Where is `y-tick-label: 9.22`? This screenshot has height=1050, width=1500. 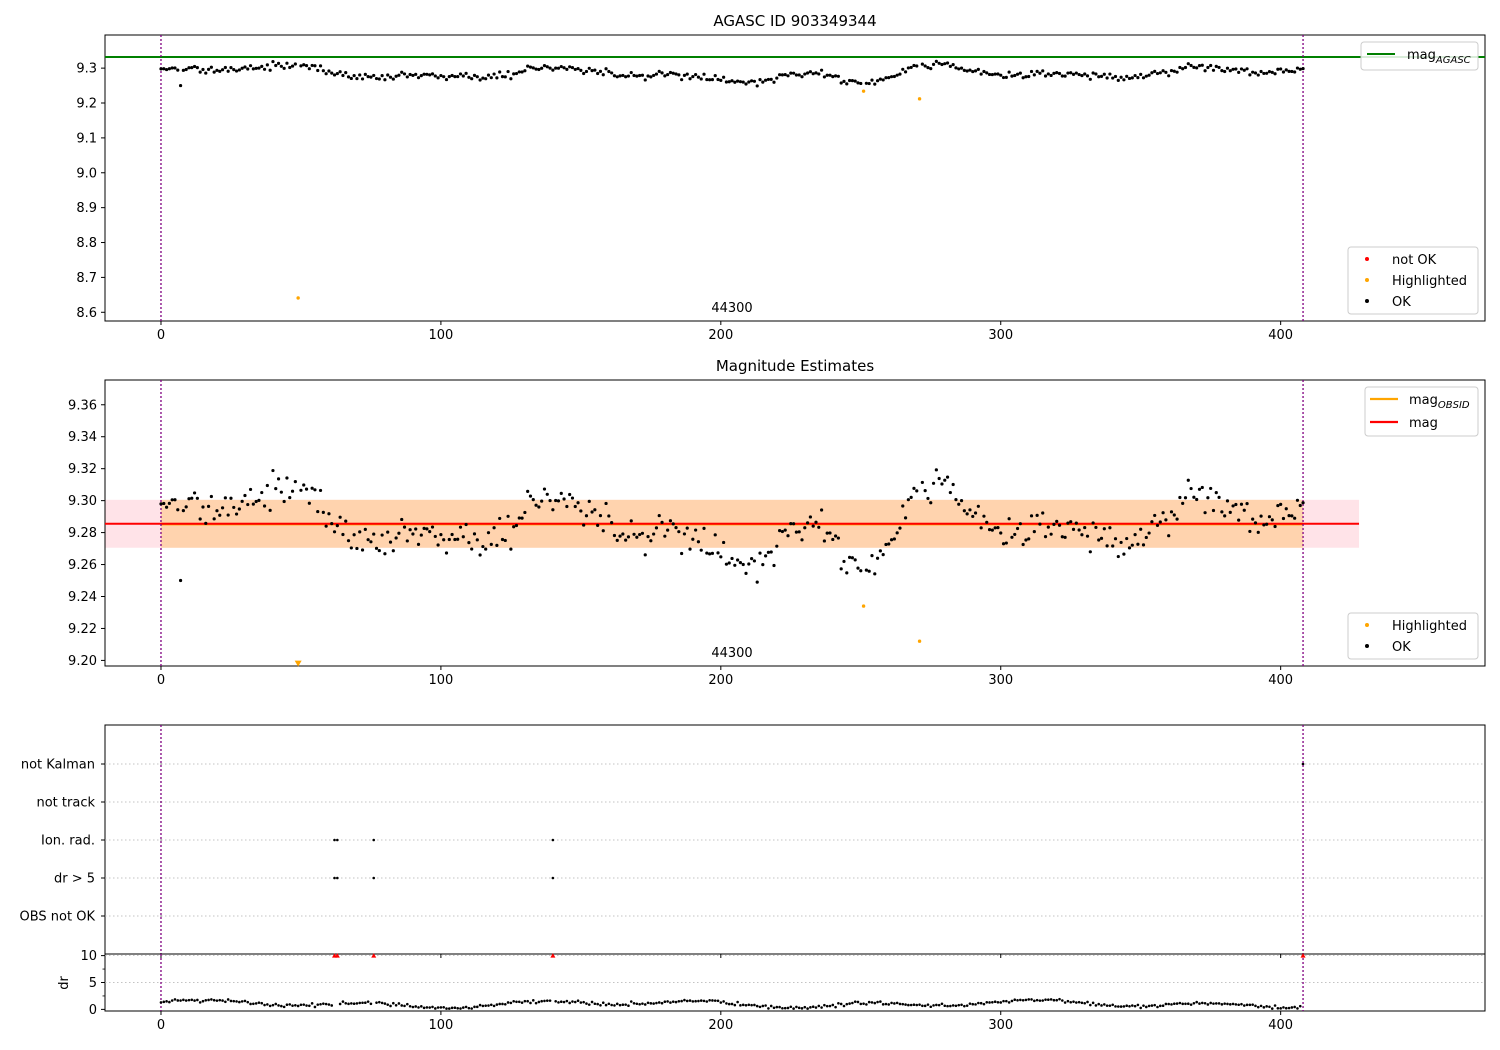 y-tick-label: 9.22 is located at coordinates (82, 629).